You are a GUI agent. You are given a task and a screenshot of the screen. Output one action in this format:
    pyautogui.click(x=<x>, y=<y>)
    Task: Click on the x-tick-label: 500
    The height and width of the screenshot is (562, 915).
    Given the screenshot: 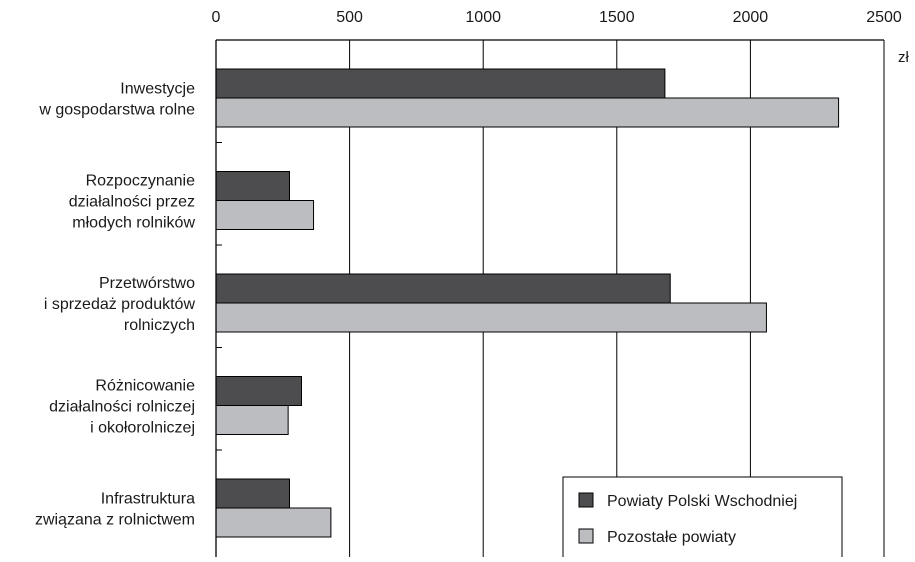 What is the action you would take?
    pyautogui.click(x=349, y=17)
    